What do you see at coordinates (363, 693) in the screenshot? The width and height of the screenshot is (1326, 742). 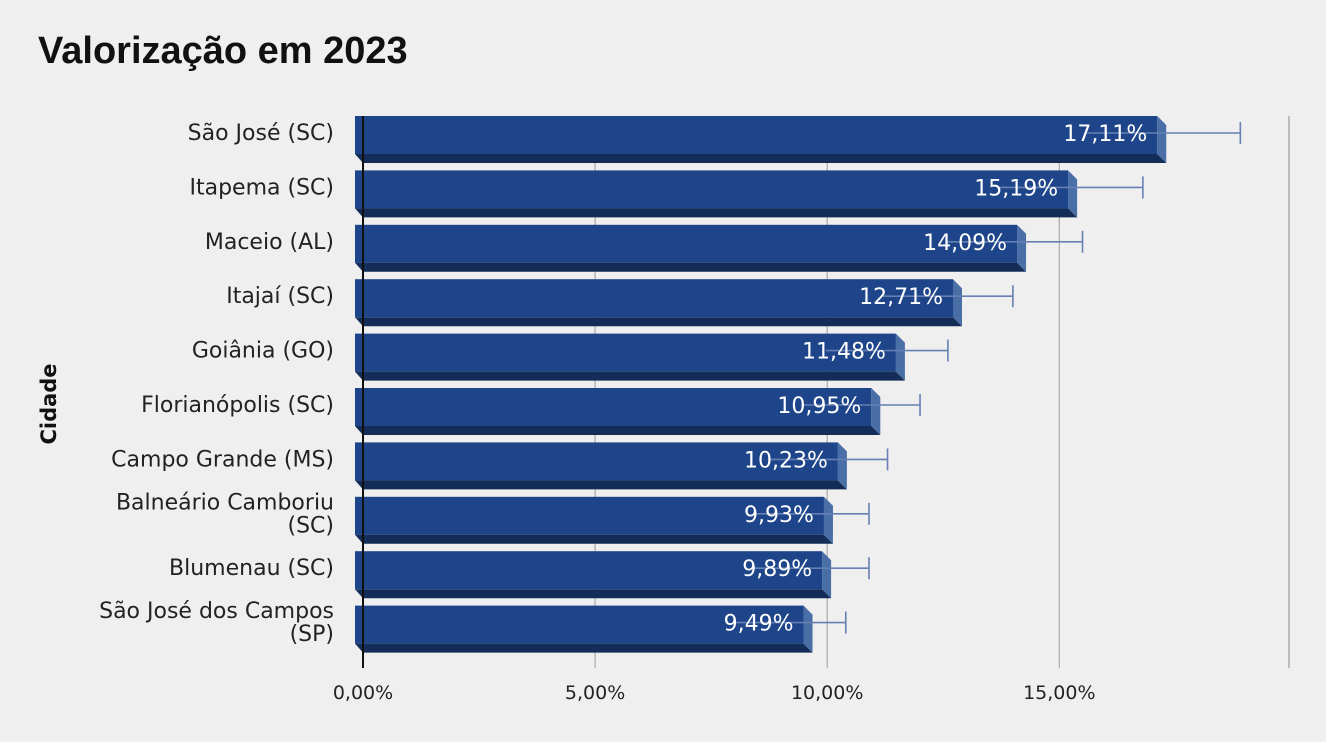 I see `x-tick-label: 0,00%` at bounding box center [363, 693].